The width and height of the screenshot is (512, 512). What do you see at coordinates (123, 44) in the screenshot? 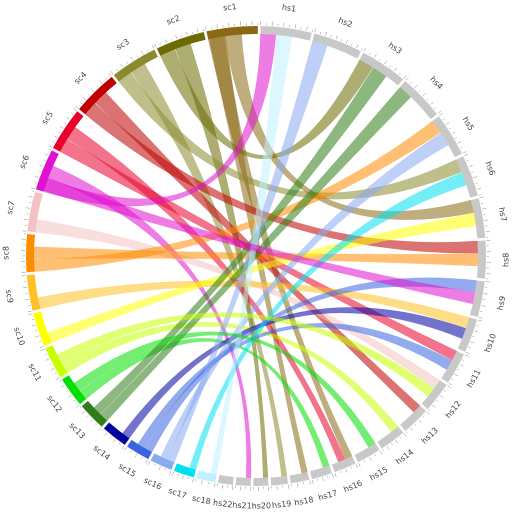
I see `segment-label-sc3: sc3` at bounding box center [123, 44].